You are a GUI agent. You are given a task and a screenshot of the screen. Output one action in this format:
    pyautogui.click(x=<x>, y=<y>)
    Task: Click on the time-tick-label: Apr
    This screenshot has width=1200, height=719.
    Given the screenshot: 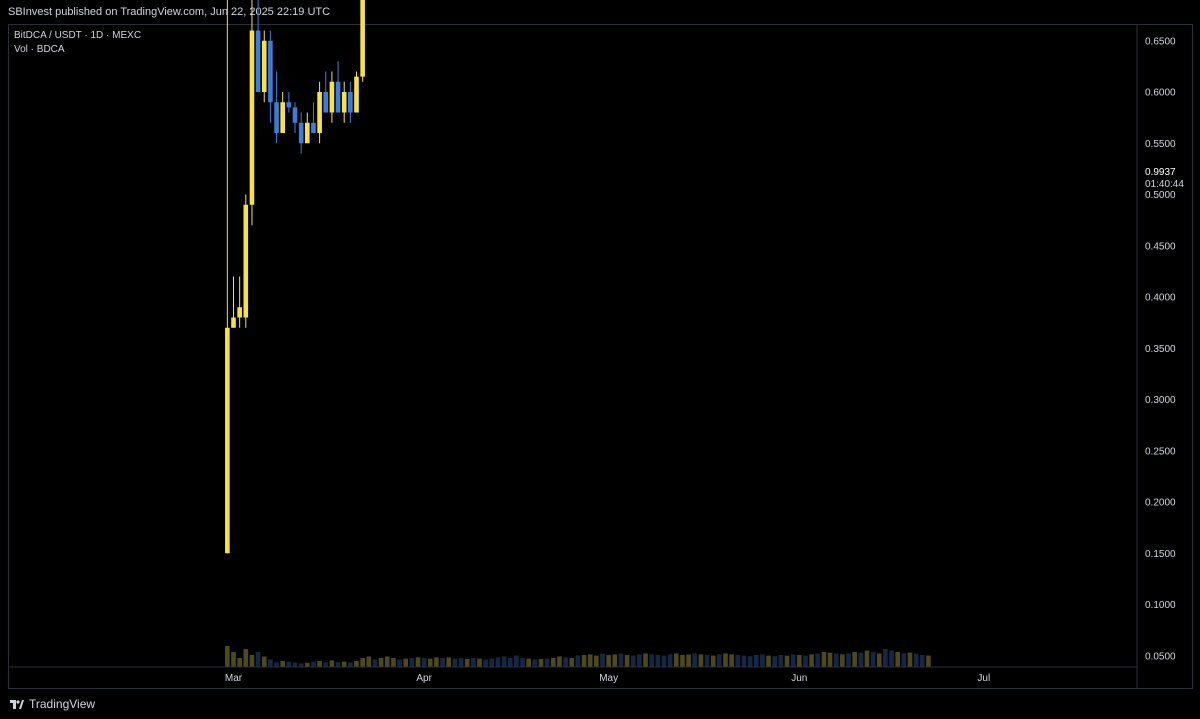 What is the action you would take?
    pyautogui.click(x=424, y=678)
    